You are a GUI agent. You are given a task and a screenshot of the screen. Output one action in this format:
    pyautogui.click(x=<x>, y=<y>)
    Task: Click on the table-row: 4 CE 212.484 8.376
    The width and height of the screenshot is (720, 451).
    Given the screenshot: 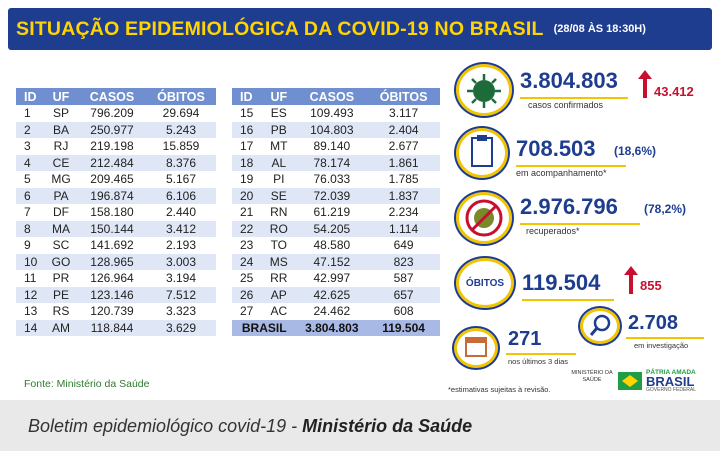 What is the action you would take?
    pyautogui.click(x=116, y=162)
    